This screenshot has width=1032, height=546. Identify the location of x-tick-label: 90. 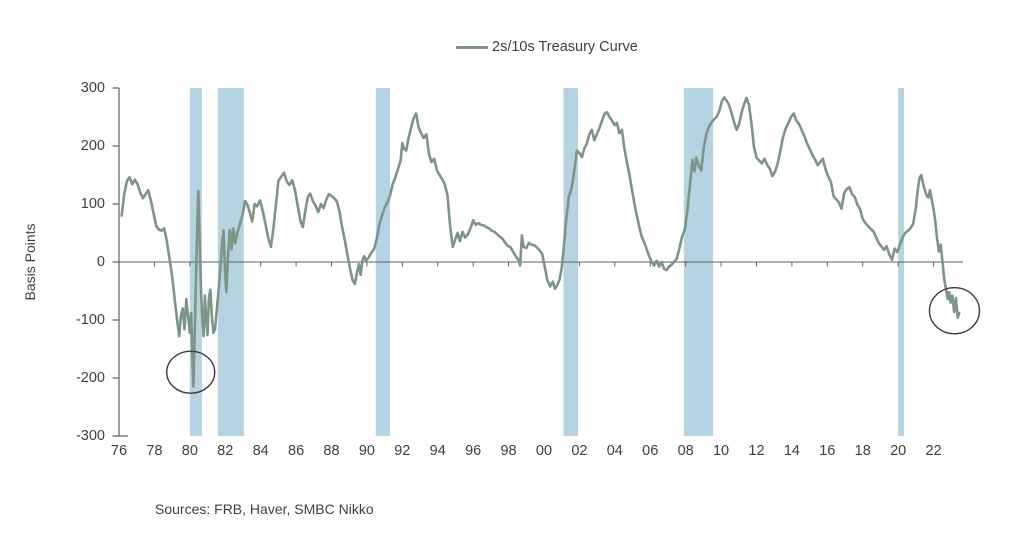
(366, 451).